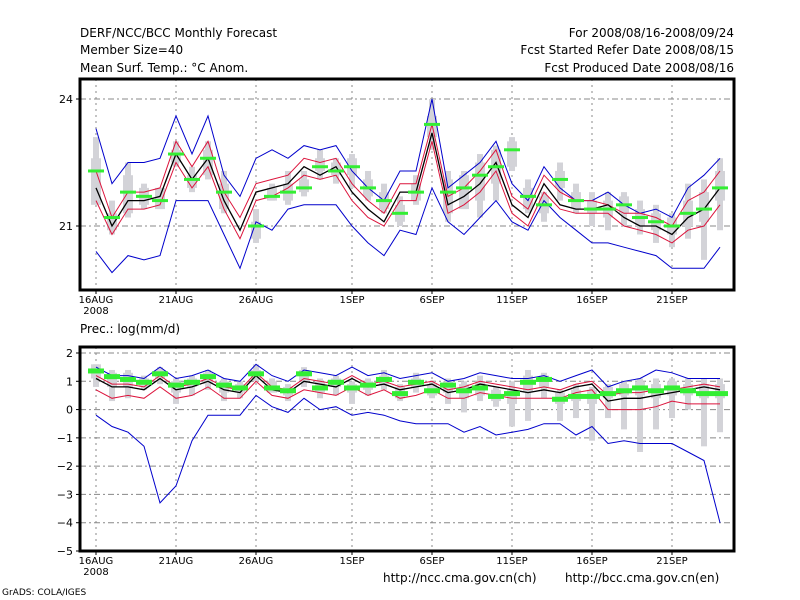  Describe the element at coordinates (95, 311) in the screenshot. I see `temp-year-label: 2008` at that location.